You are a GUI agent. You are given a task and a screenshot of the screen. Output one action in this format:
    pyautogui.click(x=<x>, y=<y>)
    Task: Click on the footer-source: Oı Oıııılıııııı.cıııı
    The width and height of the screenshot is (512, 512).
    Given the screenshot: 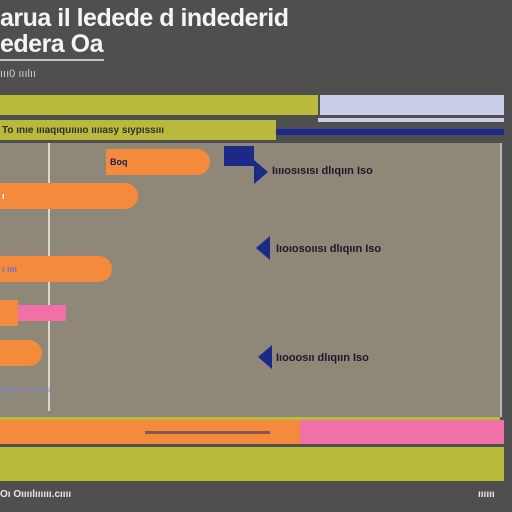 What is the action you would take?
    pyautogui.click(x=36, y=494)
    